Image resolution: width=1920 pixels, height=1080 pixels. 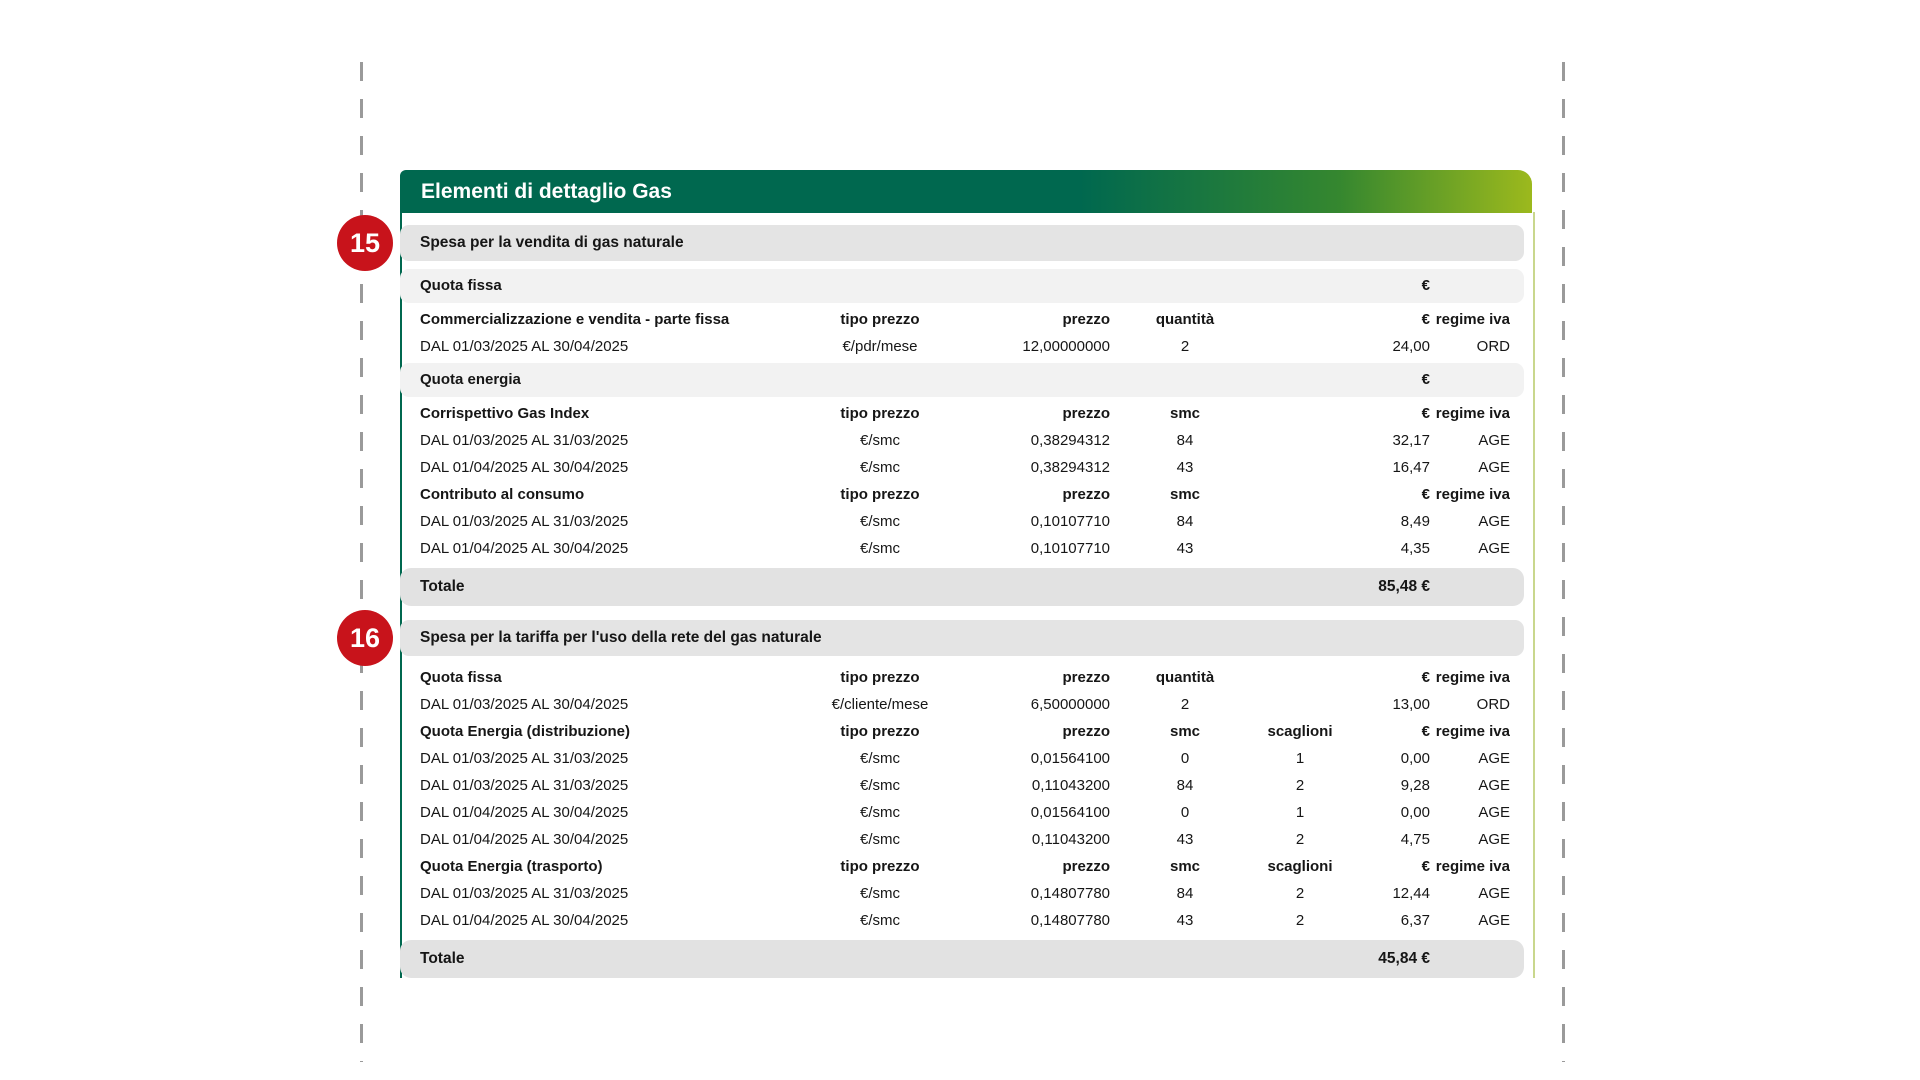 I want to click on total-value: 45,84 €, so click(x=1404, y=958).